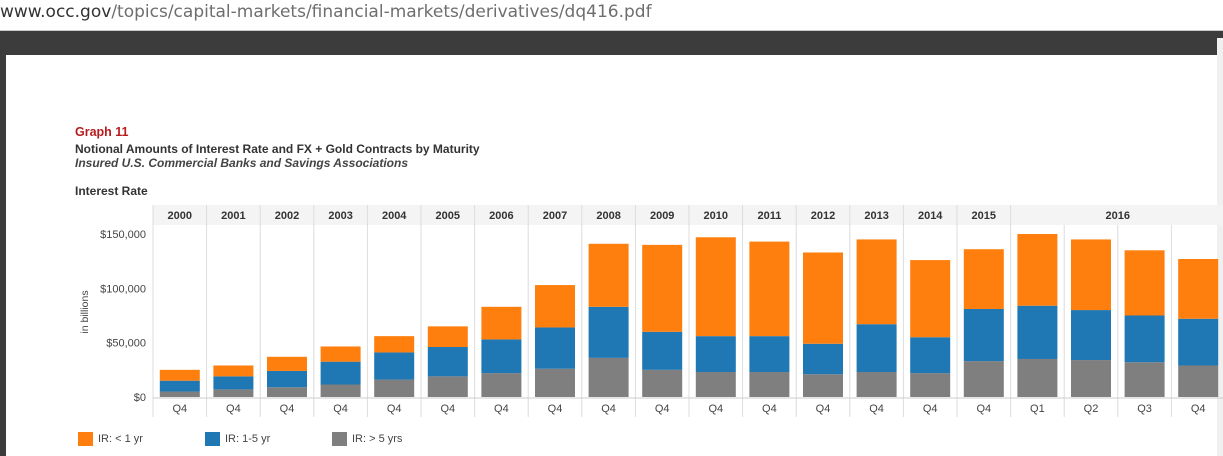  Describe the element at coordinates (448, 216) in the screenshot. I see `year-label: 2005` at that location.